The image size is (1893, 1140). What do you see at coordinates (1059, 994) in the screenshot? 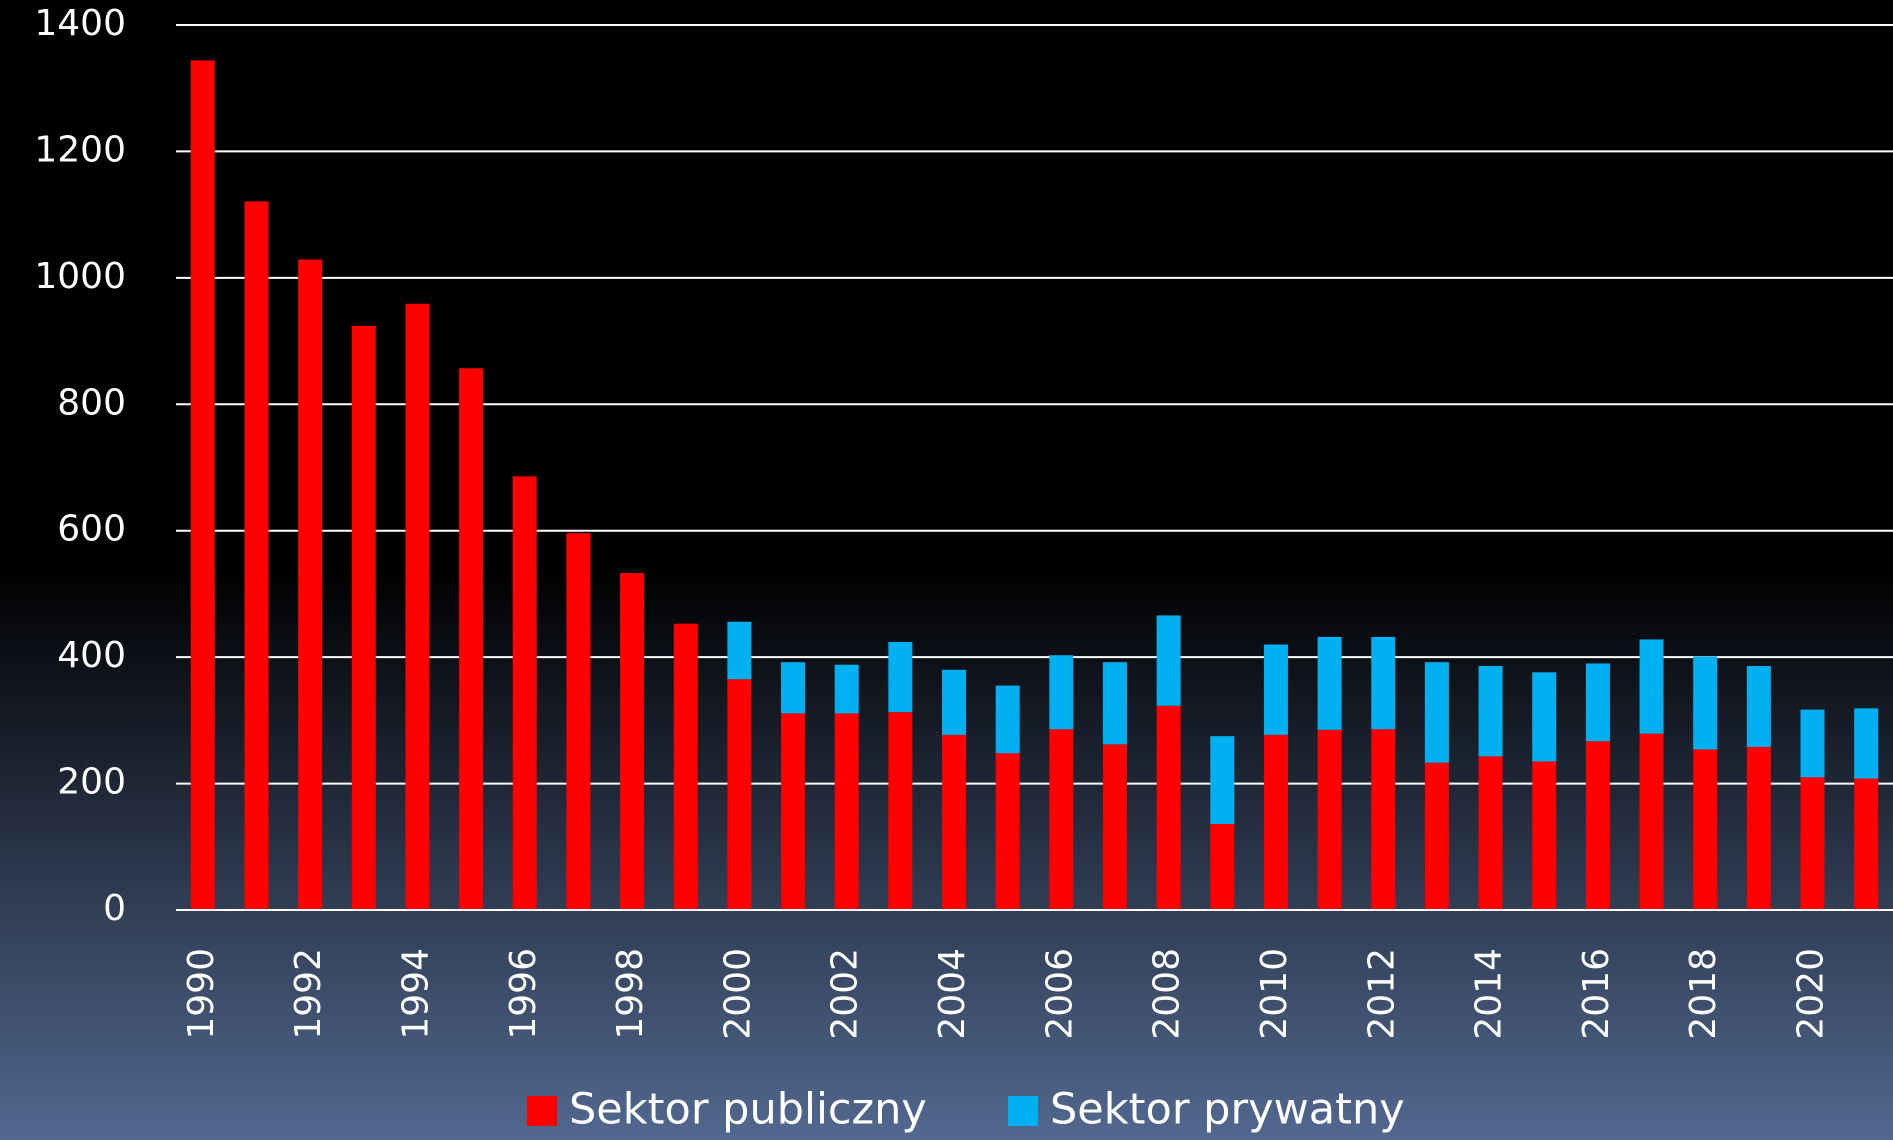
I see `x-tick-label: 2006` at bounding box center [1059, 994].